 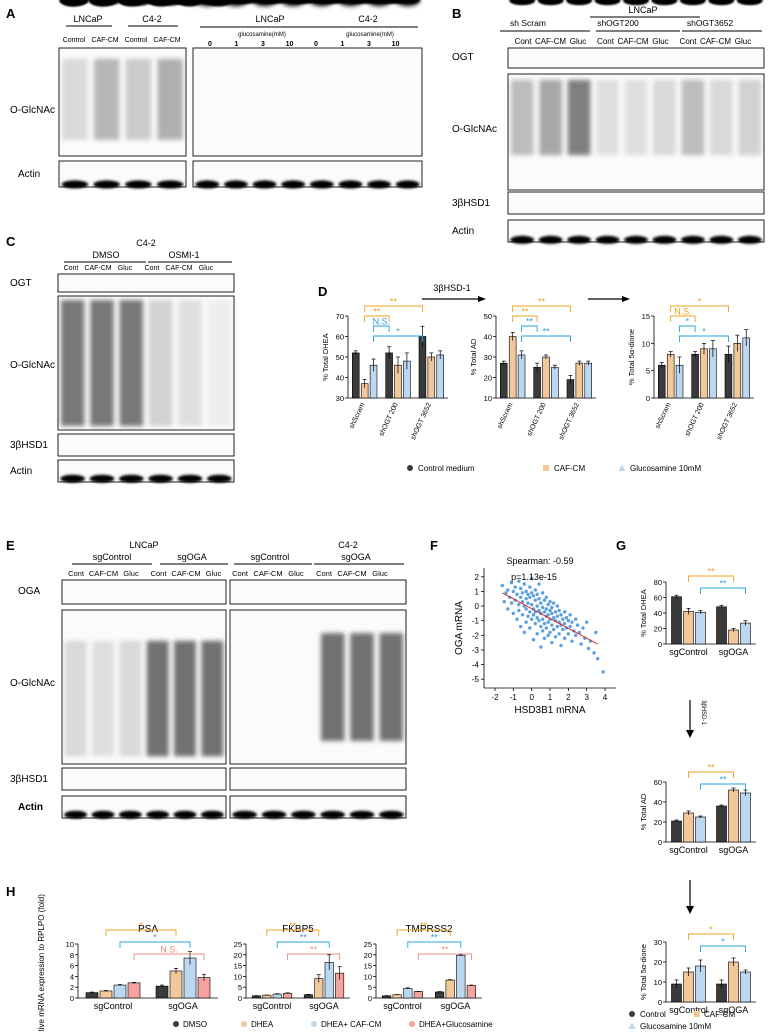 I want to click on x-tick-label: shOGT 200, so click(x=695, y=420).